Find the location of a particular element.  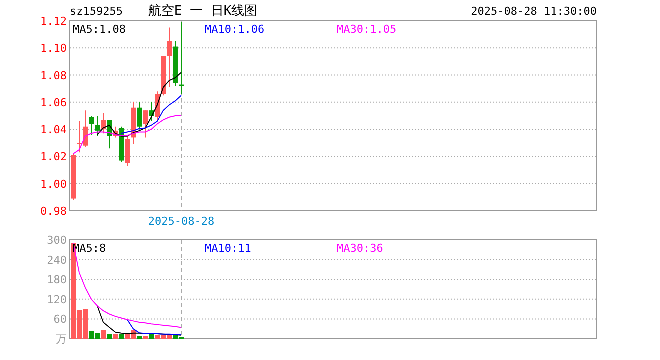

text: MA10:1.06 is located at coordinates (235, 29).